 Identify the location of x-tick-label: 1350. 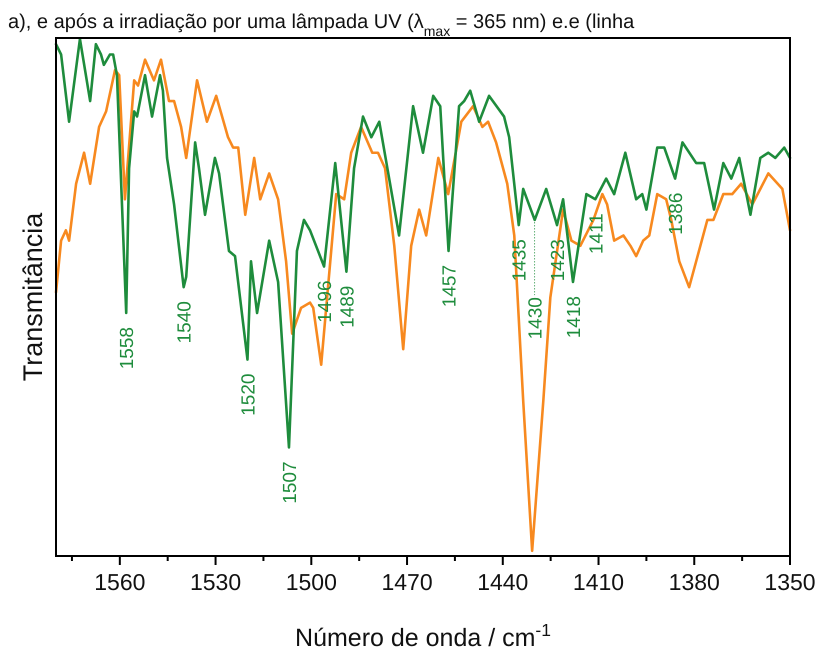
(790, 582).